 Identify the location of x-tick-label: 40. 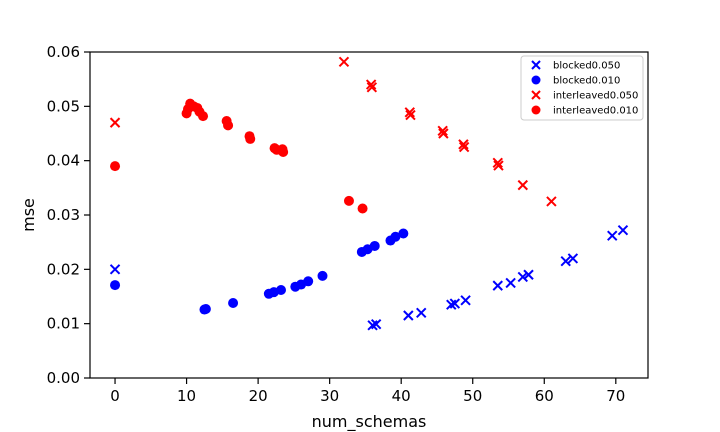
(401, 396).